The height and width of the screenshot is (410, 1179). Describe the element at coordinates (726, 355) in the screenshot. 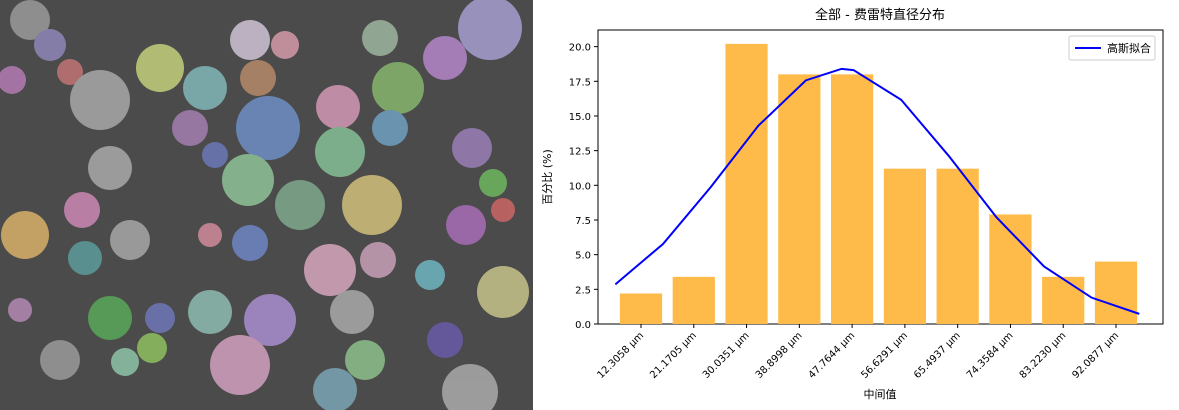

I see `x-tick-label: 30.0351 μm` at that location.